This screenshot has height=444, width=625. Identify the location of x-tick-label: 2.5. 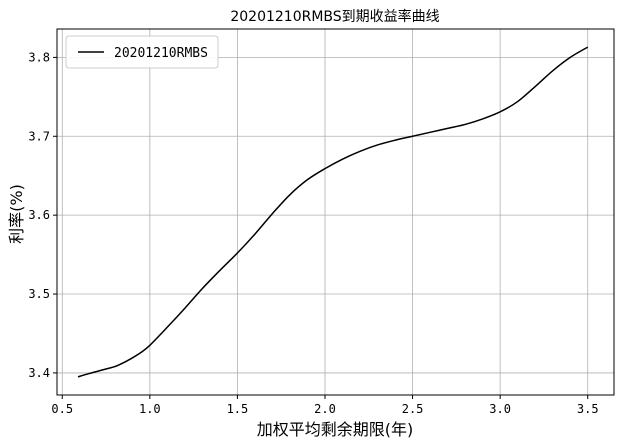
(413, 409).